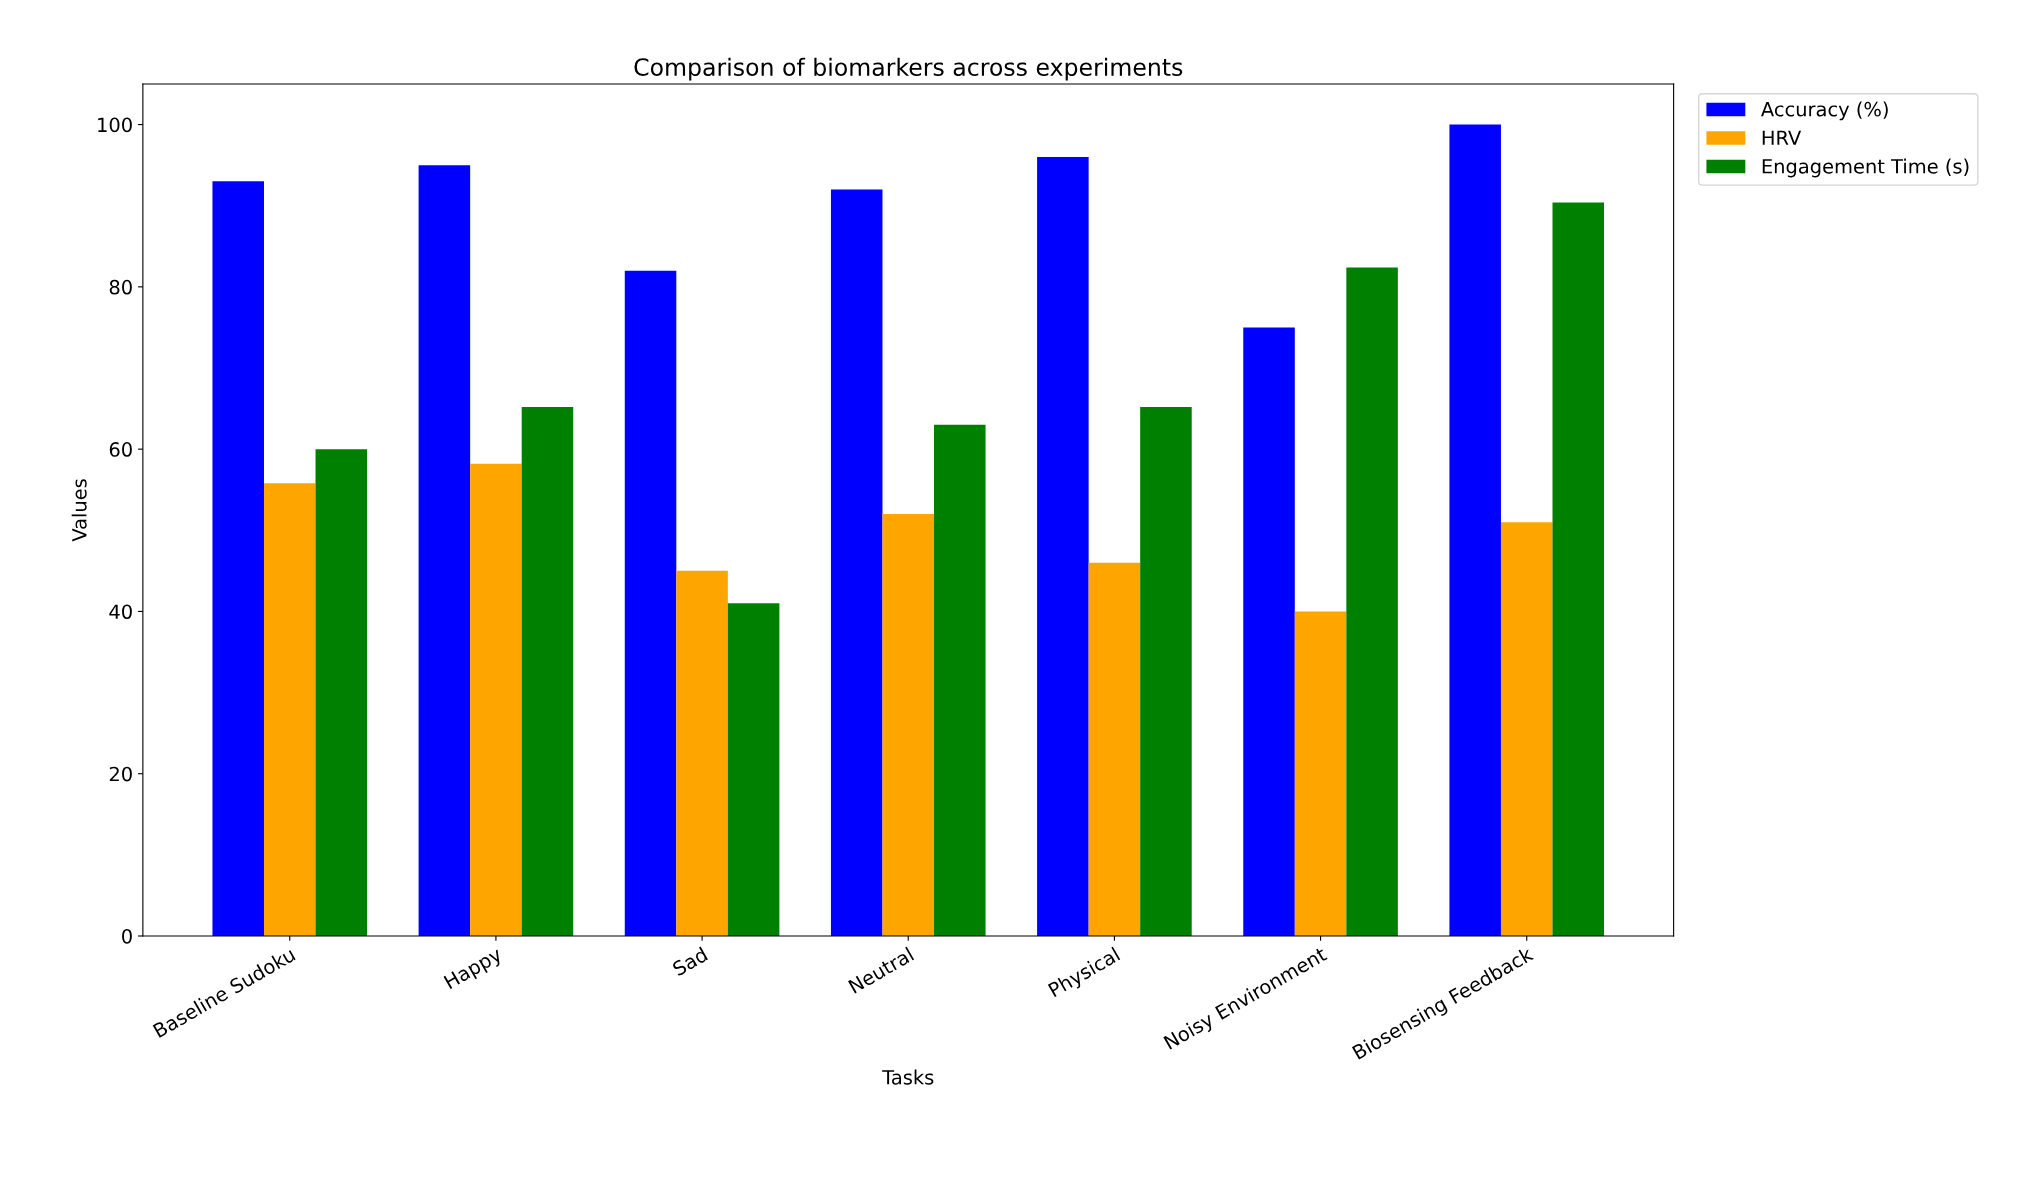 This screenshot has width=2041, height=1200. Describe the element at coordinates (79, 510) in the screenshot. I see `y-axis-title: Values` at that location.